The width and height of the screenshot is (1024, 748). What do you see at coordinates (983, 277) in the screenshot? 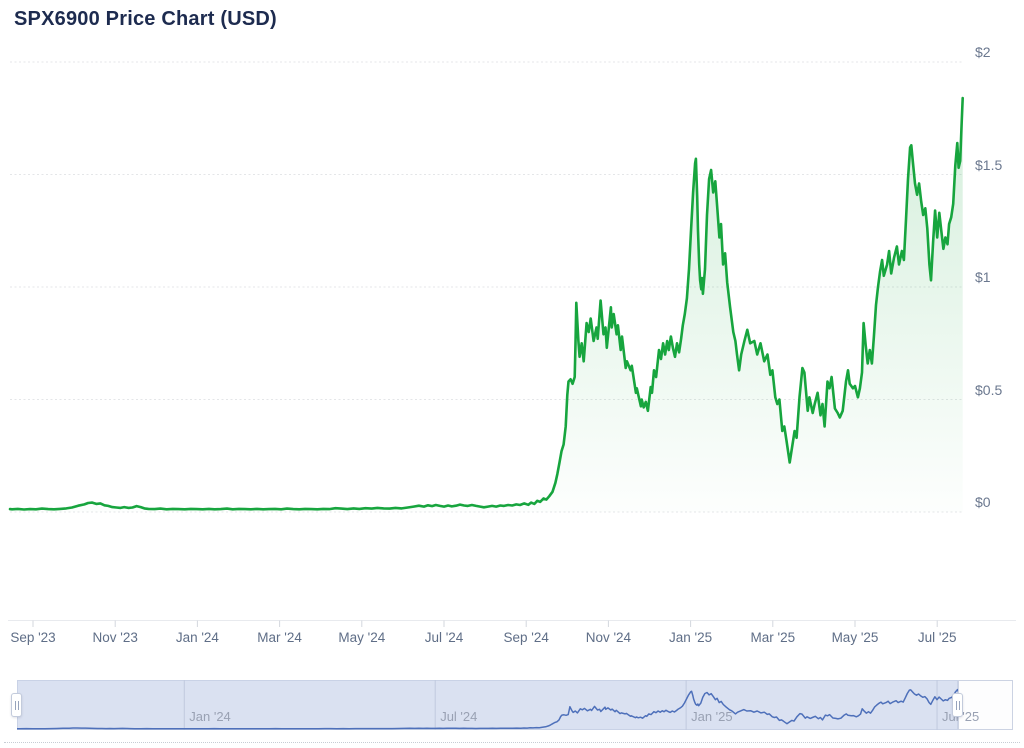
I see `y-axis-label: $1` at bounding box center [983, 277].